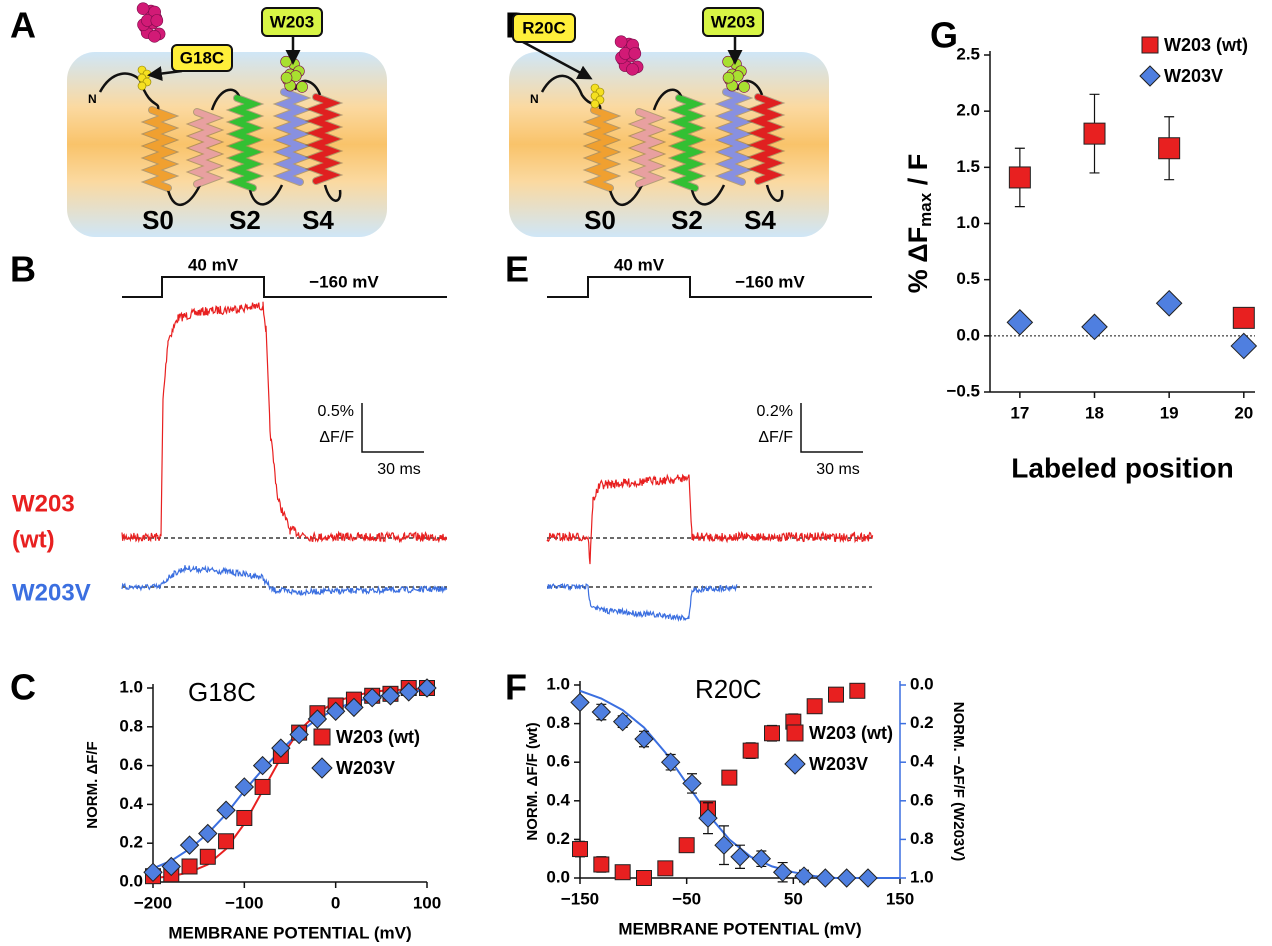 This screenshot has height=946, width=1272. Describe the element at coordinates (968, 110) in the screenshot. I see `y-tick-label: 2.0` at that location.